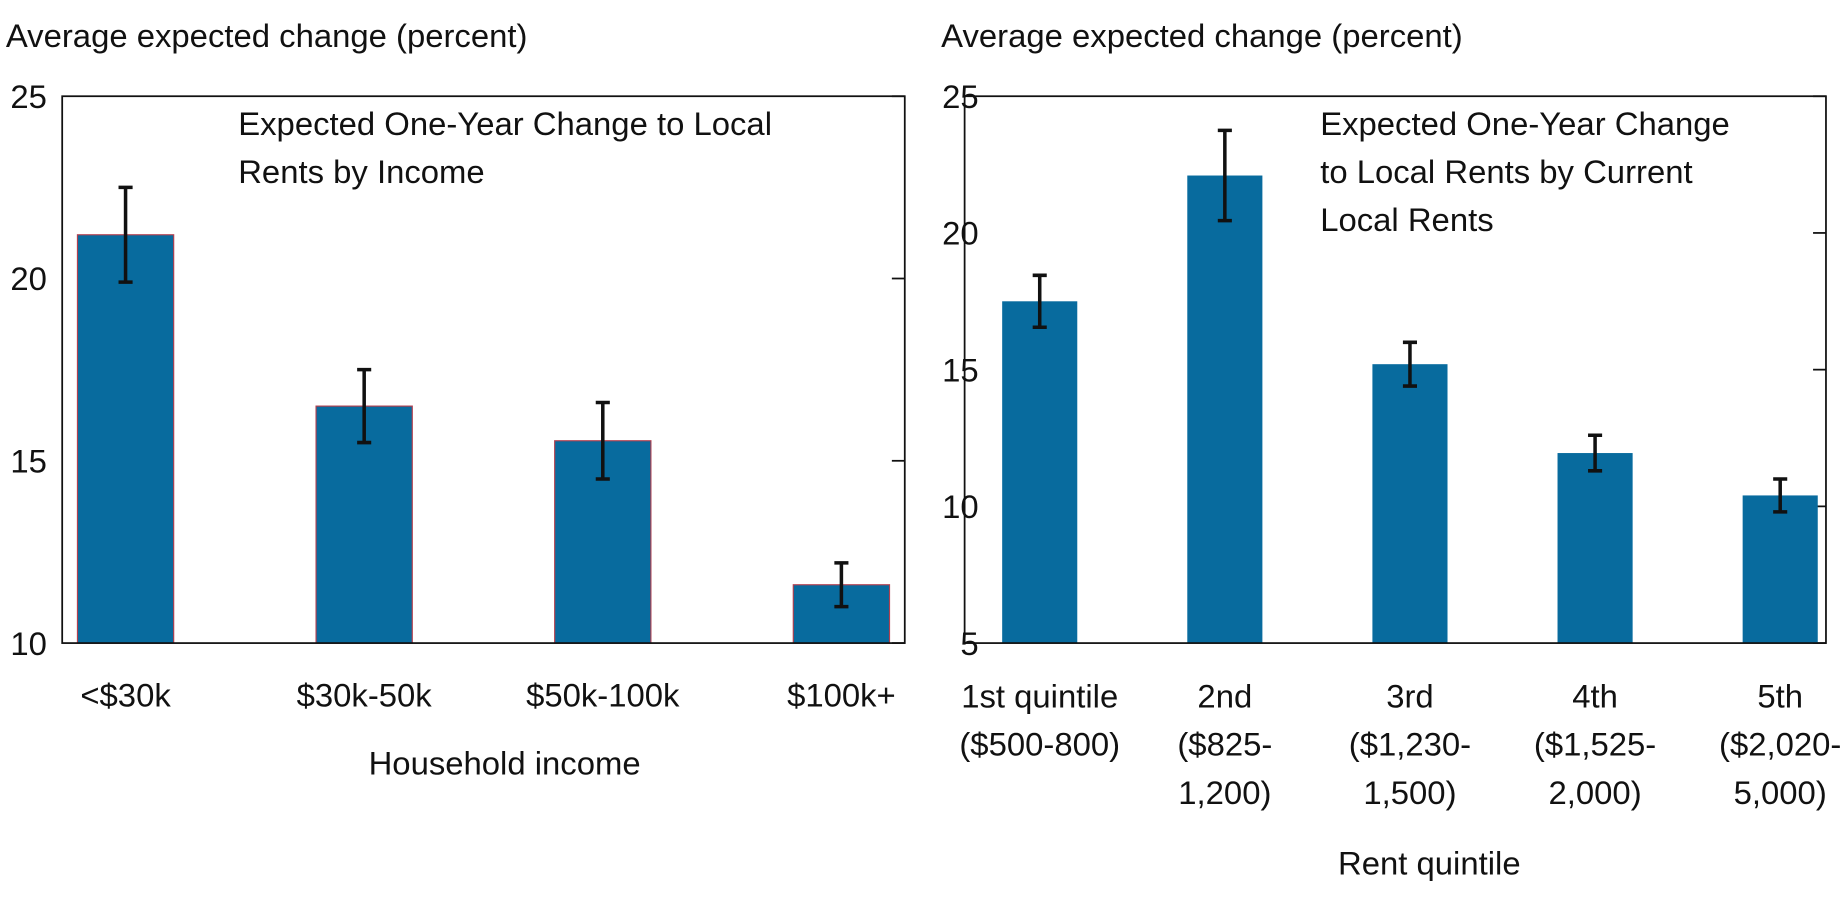 The width and height of the screenshot is (1840, 898). Describe the element at coordinates (1224, 744) in the screenshot. I see `x-tick-label: 2nd ($825-1,200)` at that location.